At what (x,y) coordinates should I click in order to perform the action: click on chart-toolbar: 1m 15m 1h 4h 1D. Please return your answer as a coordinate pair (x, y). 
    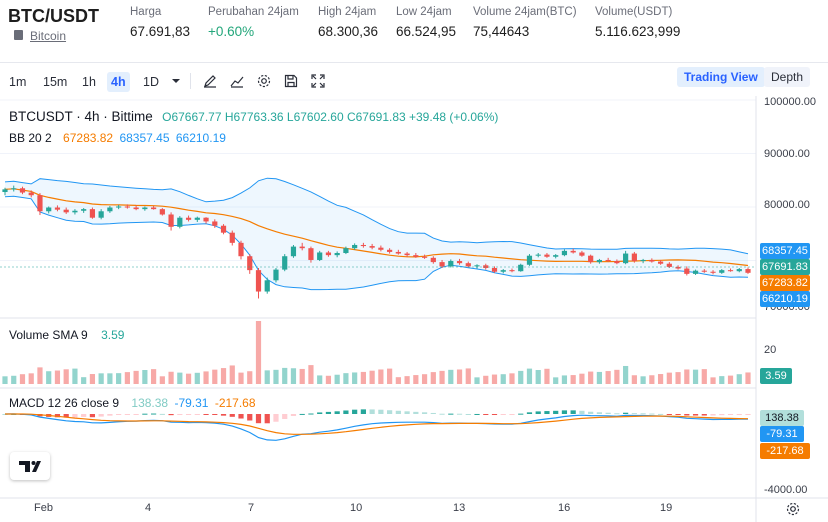
    Looking at the image, I should click on (414, 79).